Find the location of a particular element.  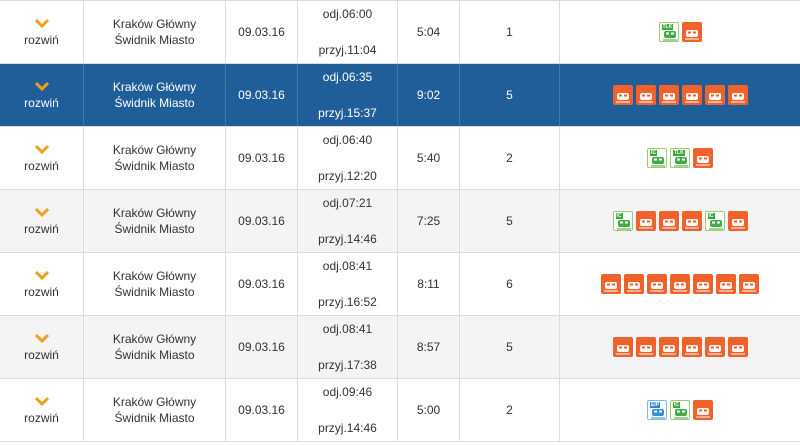

train-types: IC TLK is located at coordinates (680, 158).